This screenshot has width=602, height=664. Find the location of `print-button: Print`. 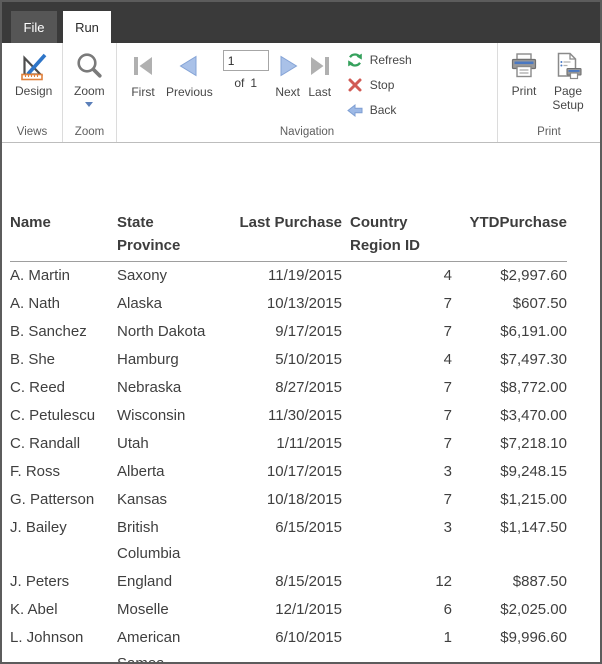

print-button: Print is located at coordinates (524, 74).